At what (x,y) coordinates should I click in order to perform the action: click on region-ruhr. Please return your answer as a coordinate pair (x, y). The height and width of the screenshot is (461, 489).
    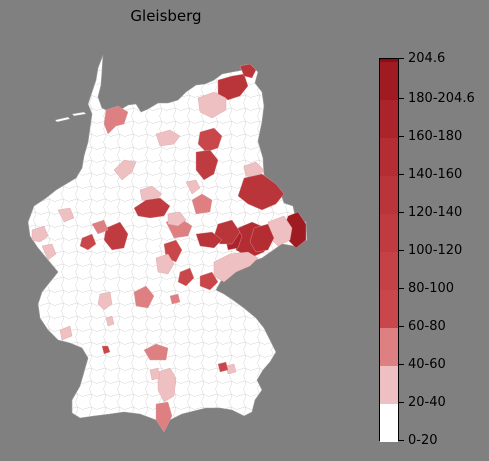
    Looking at the image, I should click on (66, 215).